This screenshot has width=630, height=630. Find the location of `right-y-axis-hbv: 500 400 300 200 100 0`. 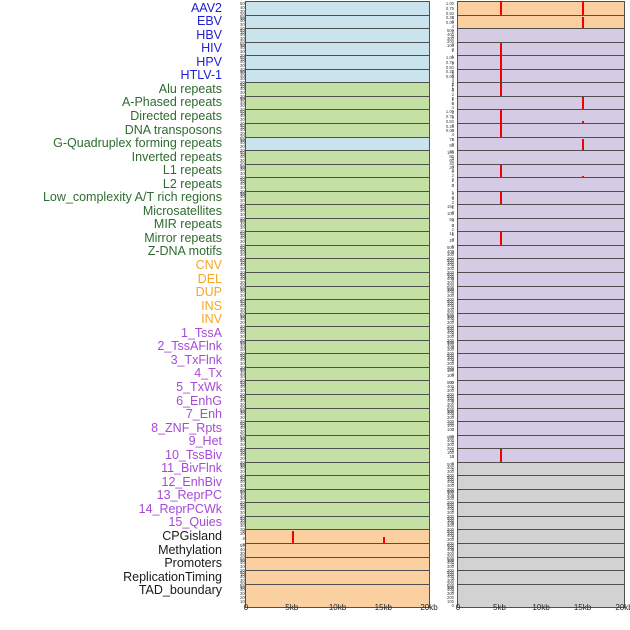

right-y-axis-hbv: 500 400 300 200 100 0 is located at coordinates (450, 40).